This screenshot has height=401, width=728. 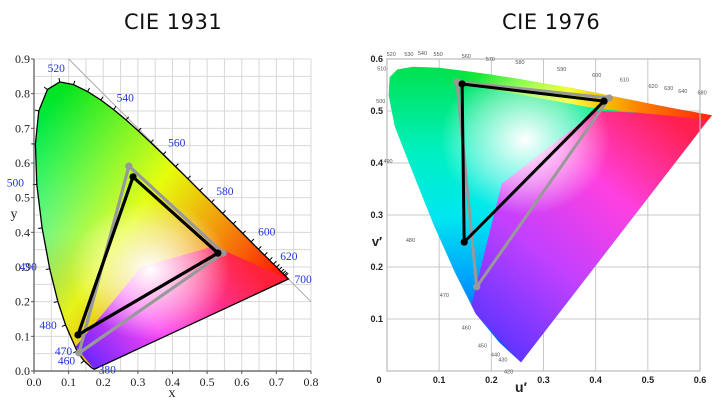 I want to click on gray-gamut-triangle, so click(x=533, y=184).